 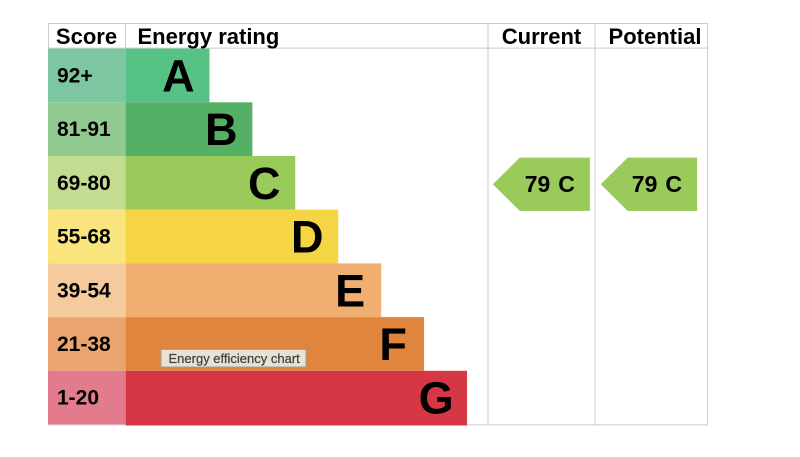 What do you see at coordinates (75, 76) in the screenshot?
I see `svg-text: 92+` at bounding box center [75, 76].